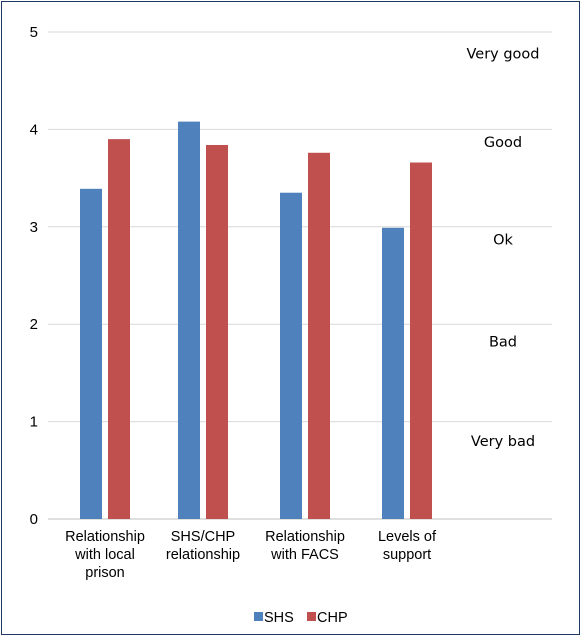 The height and width of the screenshot is (638, 583). What do you see at coordinates (311, 616) in the screenshot?
I see `legend-swatch-chp` at bounding box center [311, 616].